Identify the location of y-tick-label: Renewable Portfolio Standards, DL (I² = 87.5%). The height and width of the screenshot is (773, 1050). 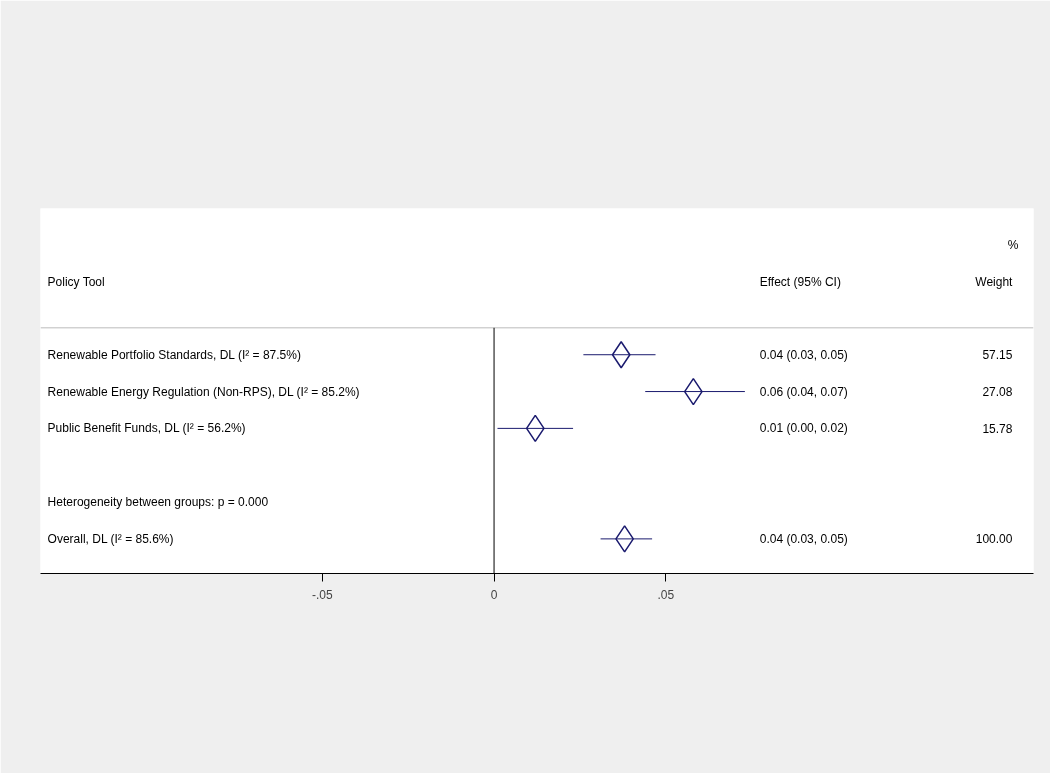
(174, 354).